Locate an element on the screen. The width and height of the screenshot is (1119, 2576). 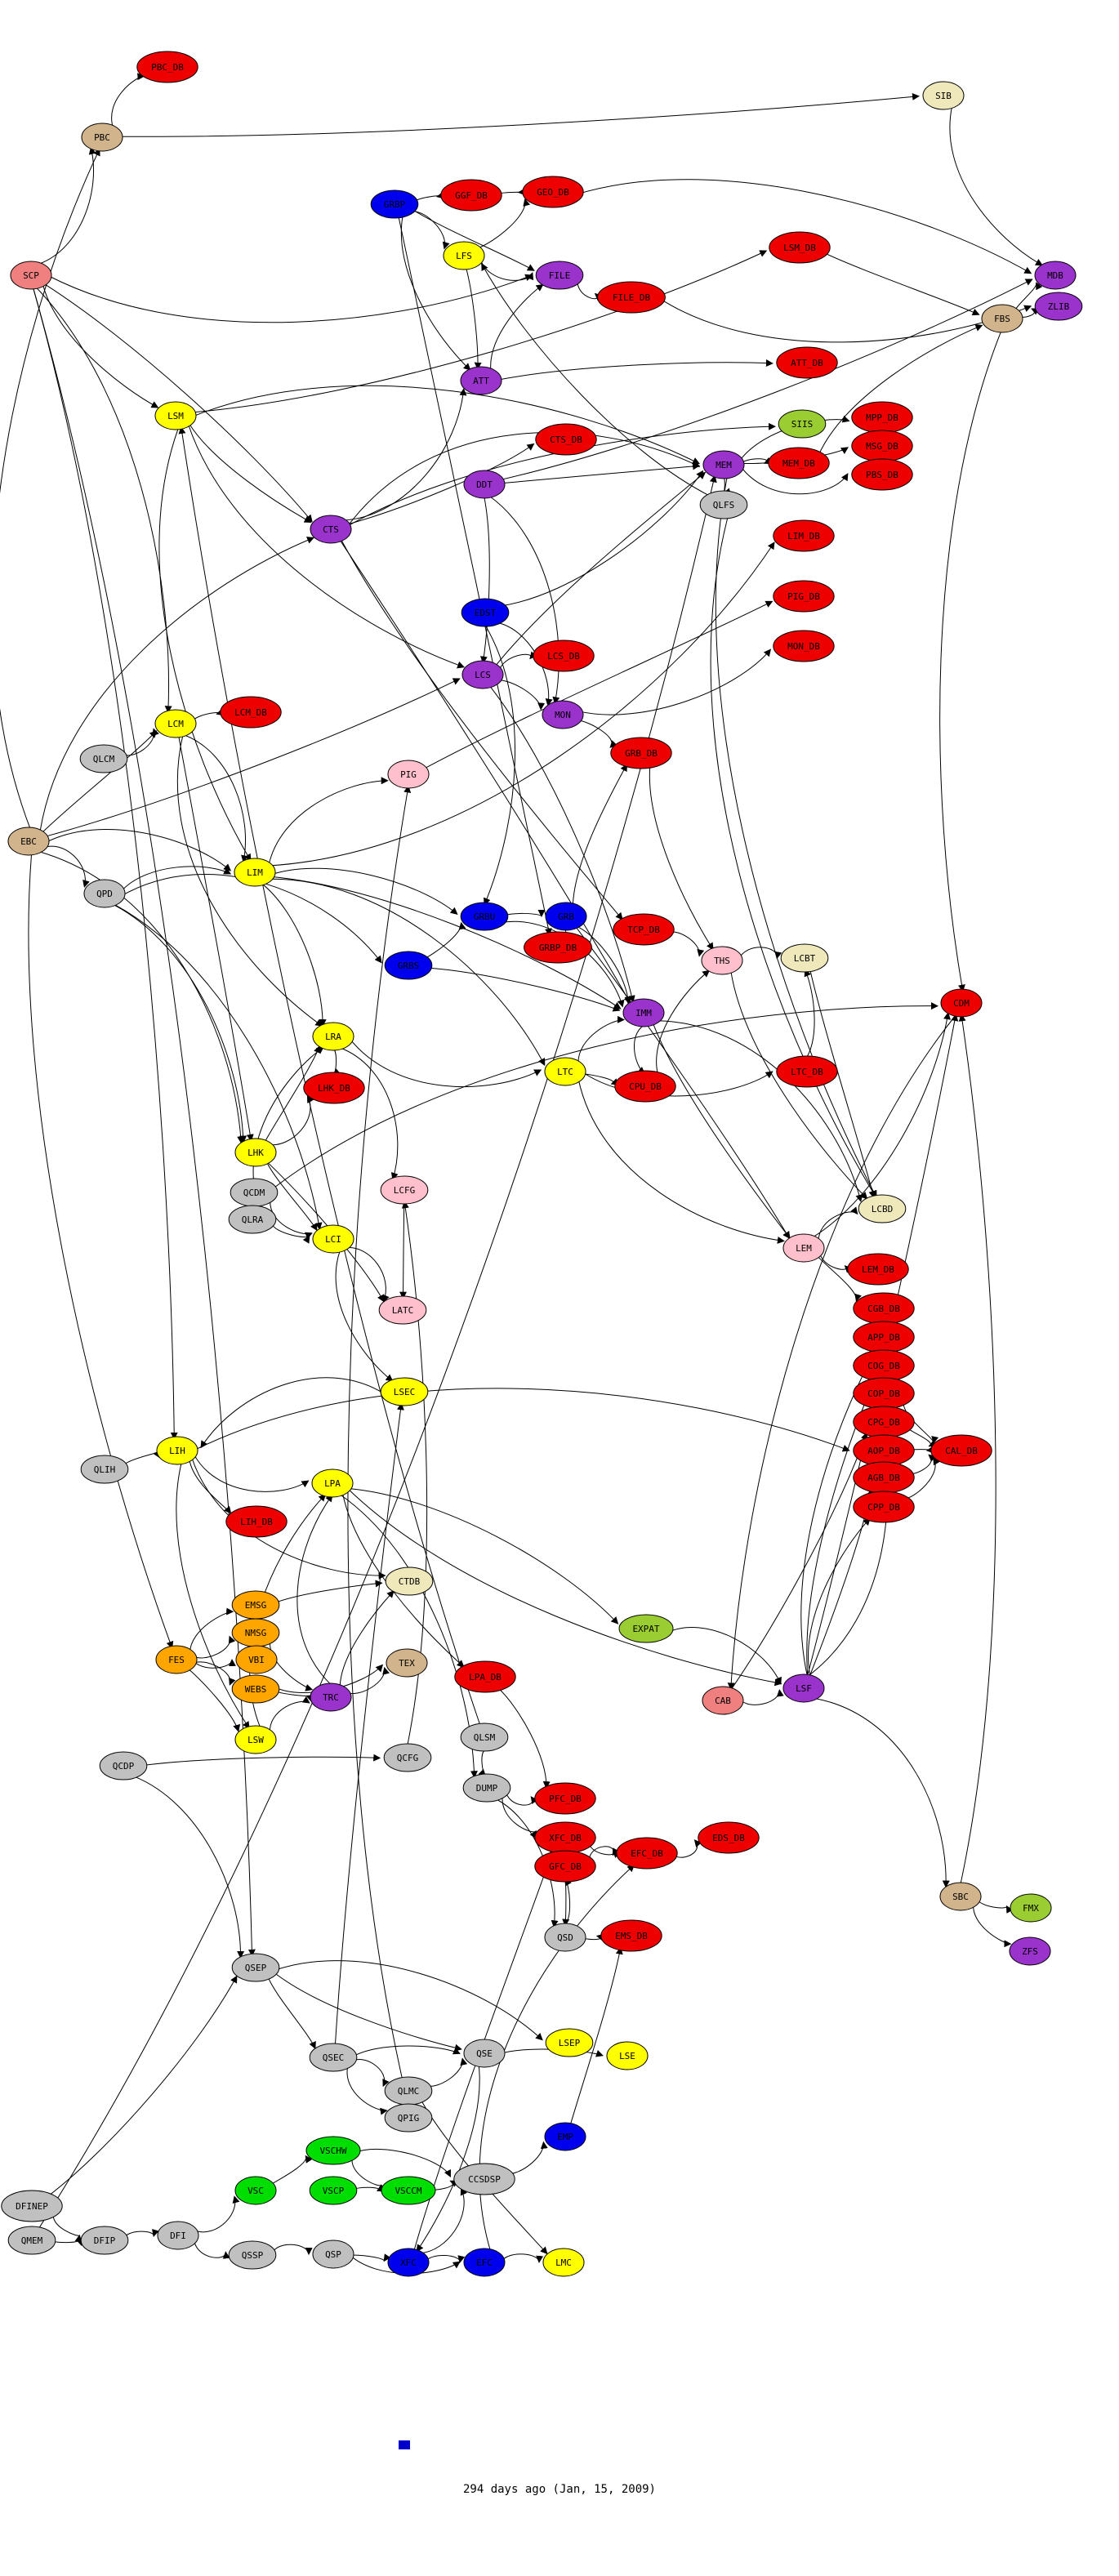
node-shape-LPA is located at coordinates (332, 1483).